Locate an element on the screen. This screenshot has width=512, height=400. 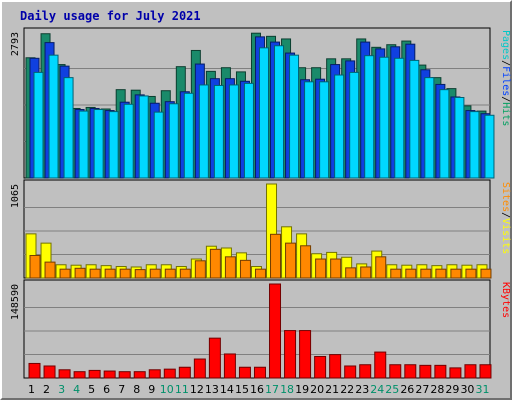
x-tick-day-12: 12 is located at coordinates (197, 389).